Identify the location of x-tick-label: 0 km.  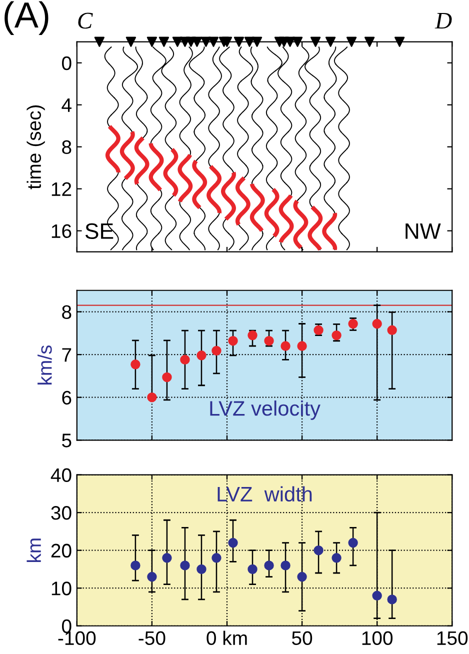
(226, 638).